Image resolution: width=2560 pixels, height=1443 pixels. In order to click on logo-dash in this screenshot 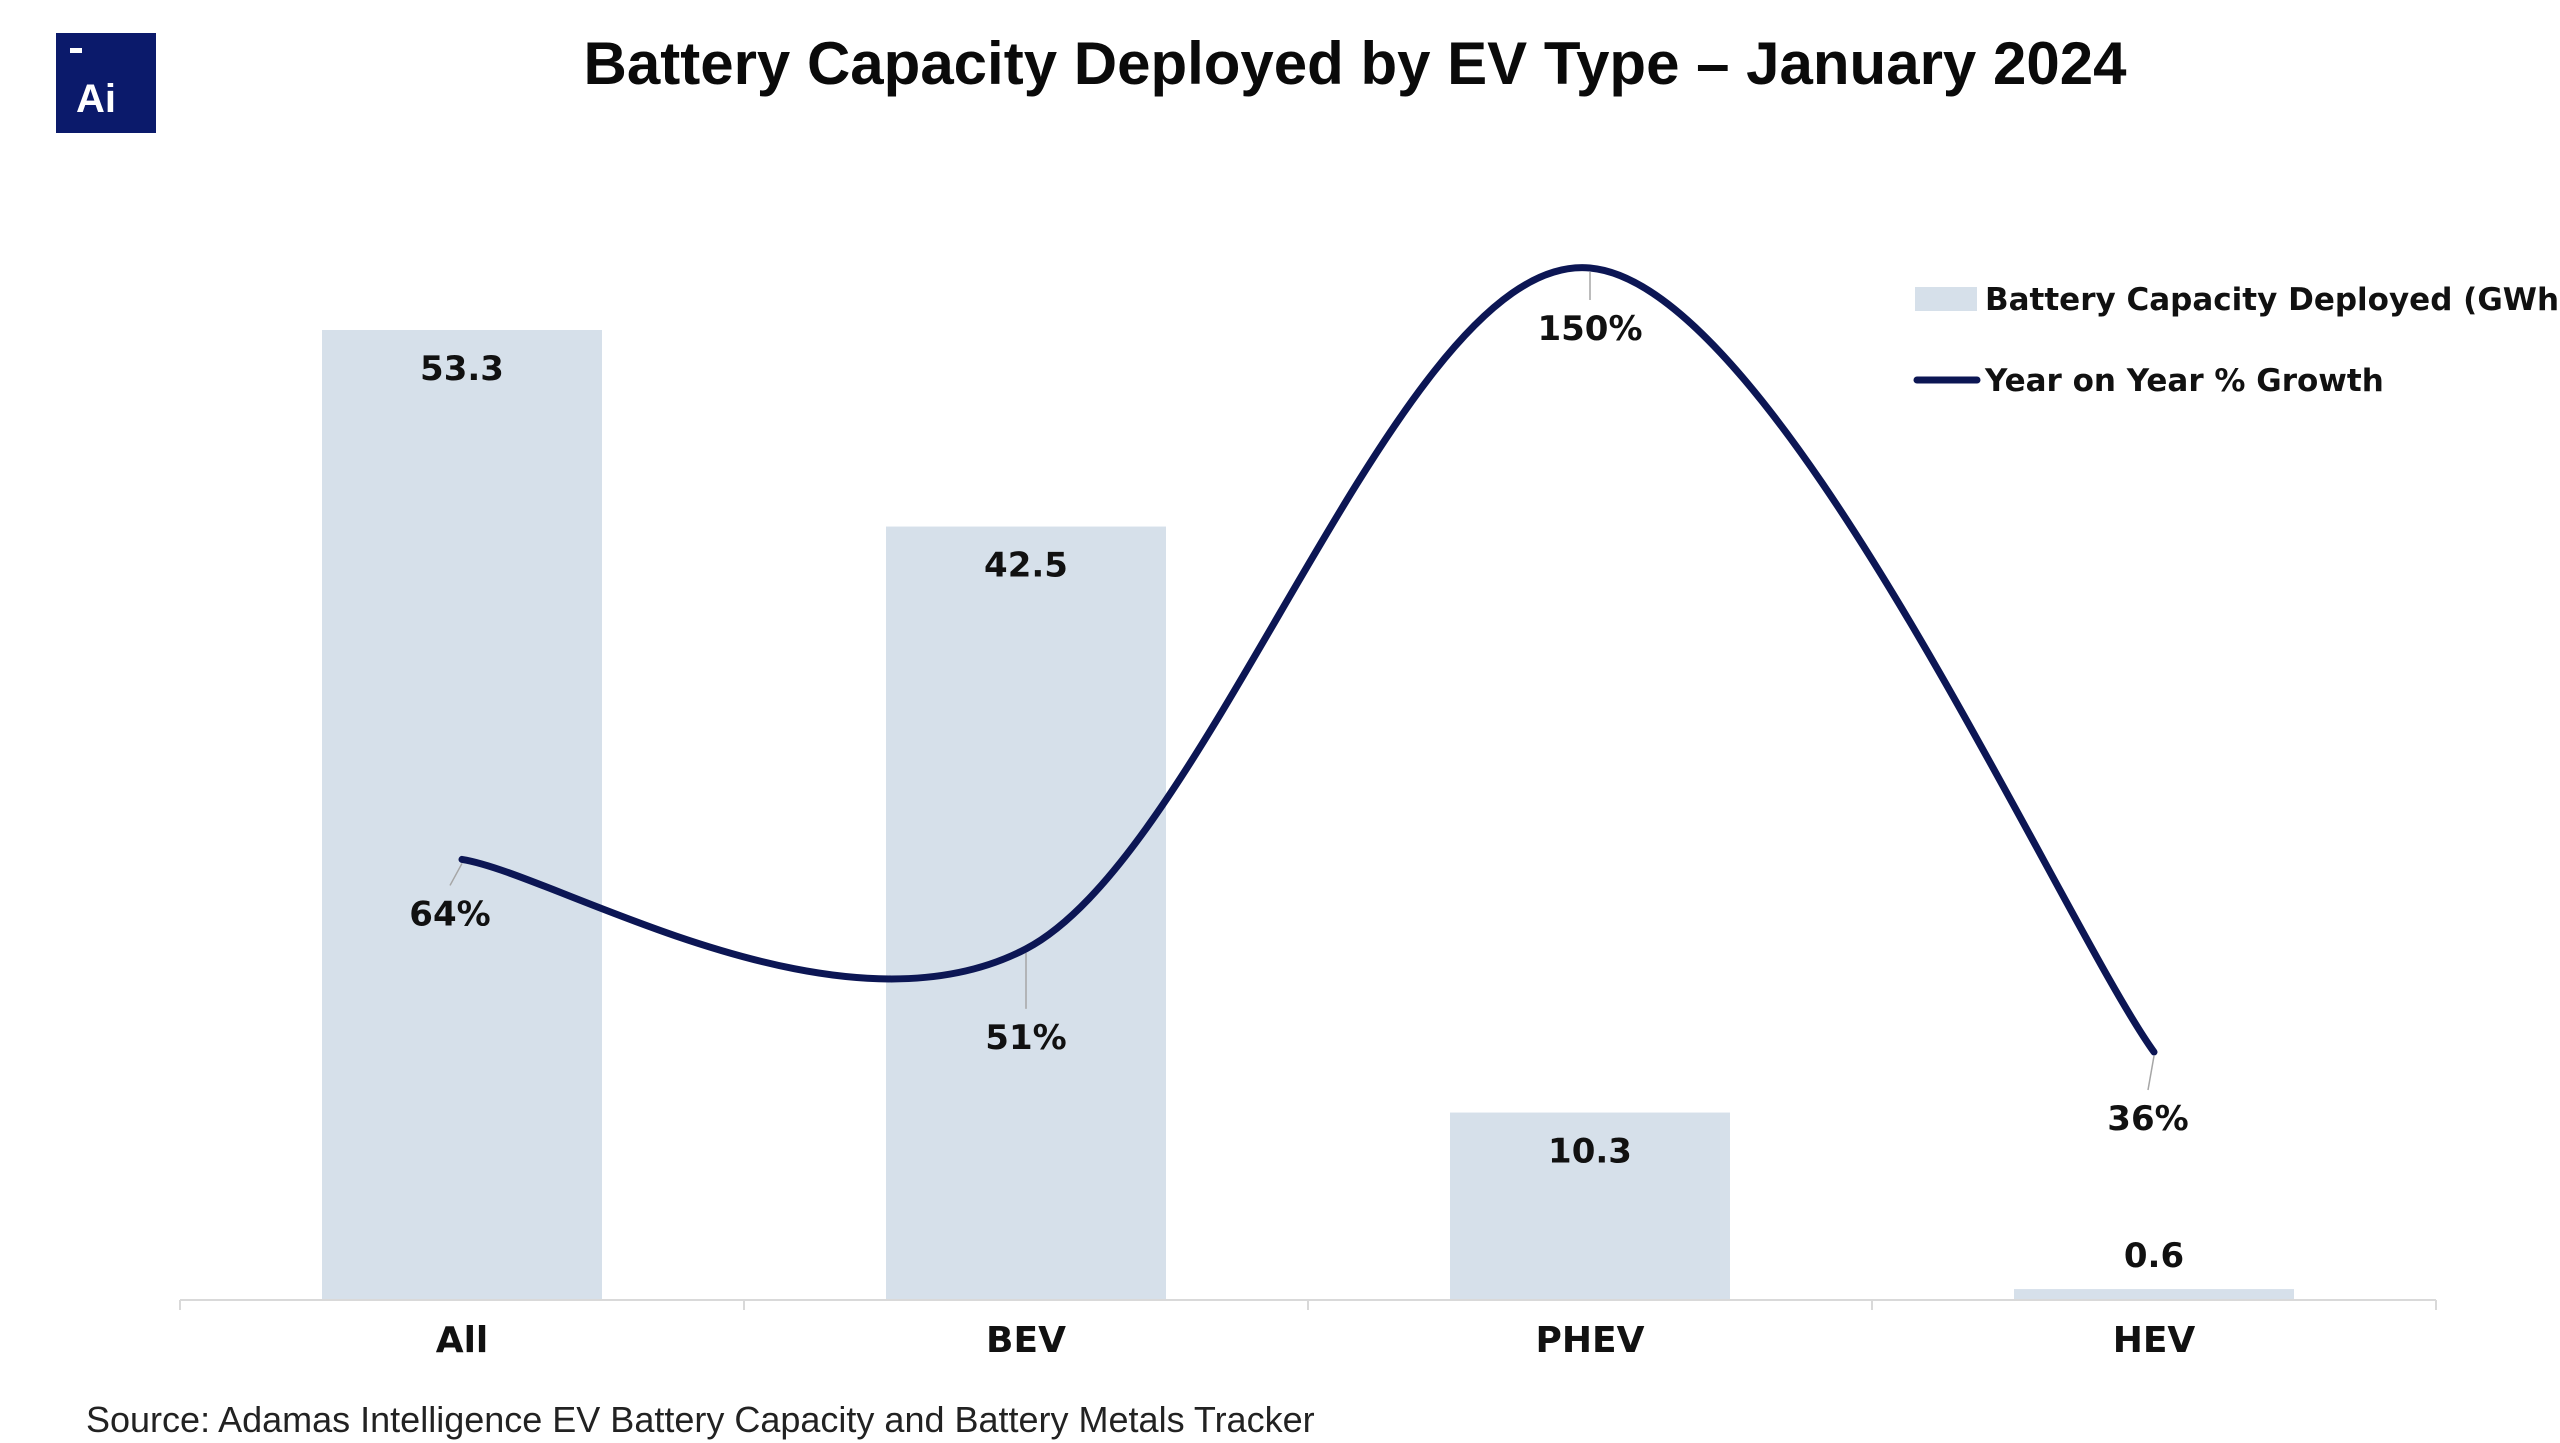, I will do `click(76, 50)`.